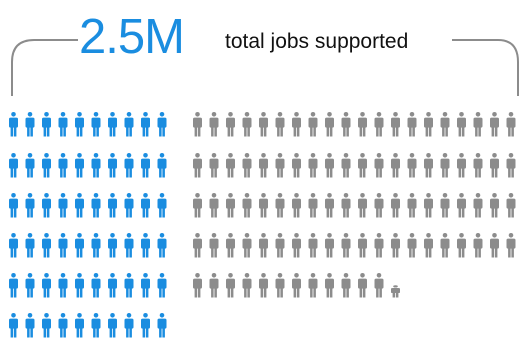 This screenshot has width=525, height=347. What do you see at coordinates (131, 37) in the screenshot?
I see `headline-value: 2.5M` at bounding box center [131, 37].